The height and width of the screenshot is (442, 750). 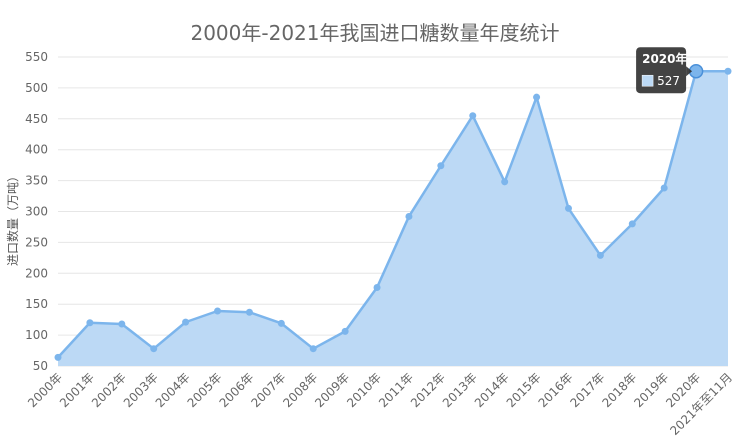 What do you see at coordinates (689, 71) in the screenshot?
I see `tooltip-arrow` at bounding box center [689, 71].